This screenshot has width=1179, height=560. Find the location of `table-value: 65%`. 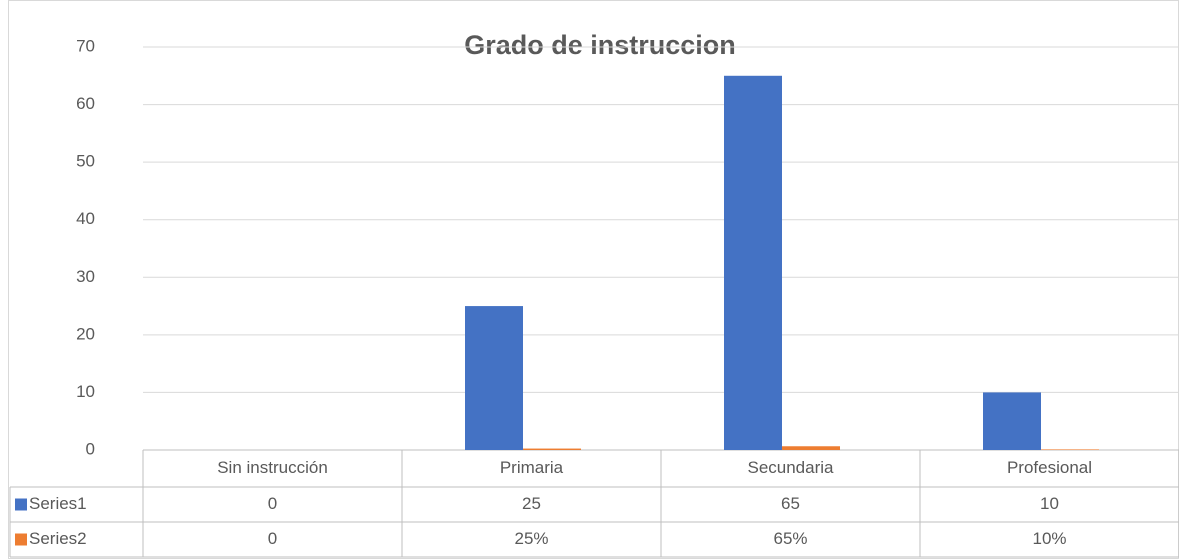

table-value: 65% is located at coordinates (790, 538).